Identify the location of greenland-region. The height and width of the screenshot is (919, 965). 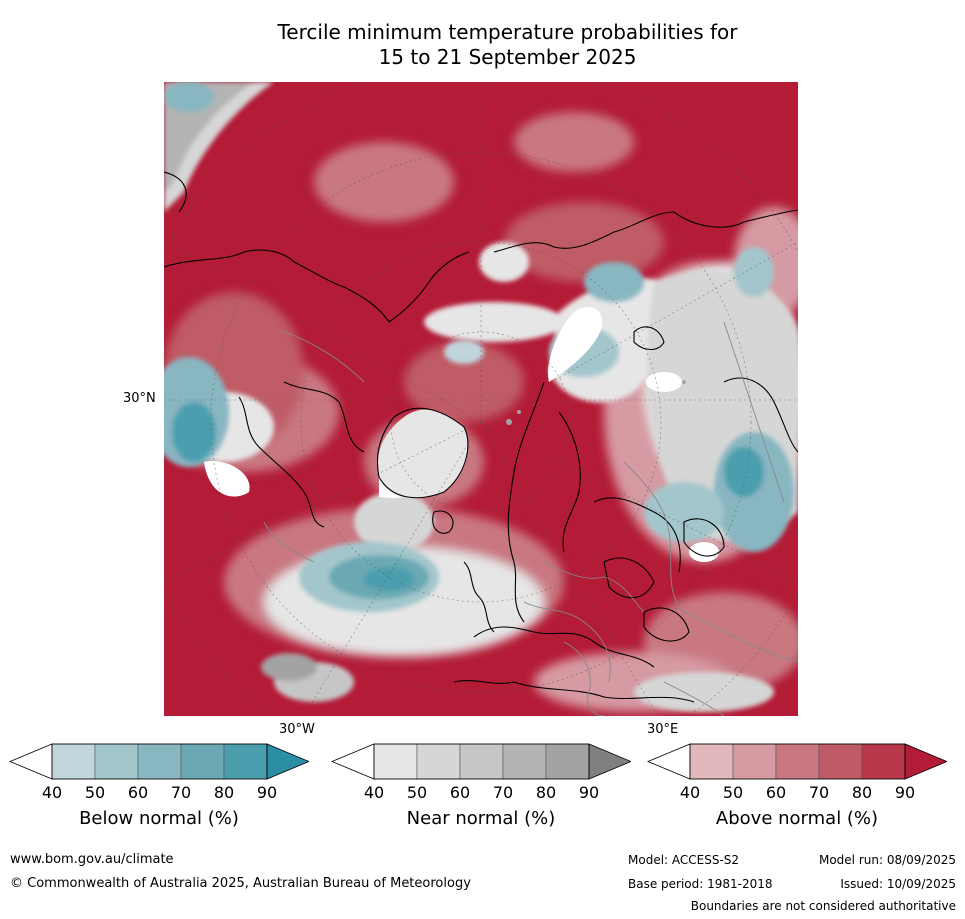
(422, 454).